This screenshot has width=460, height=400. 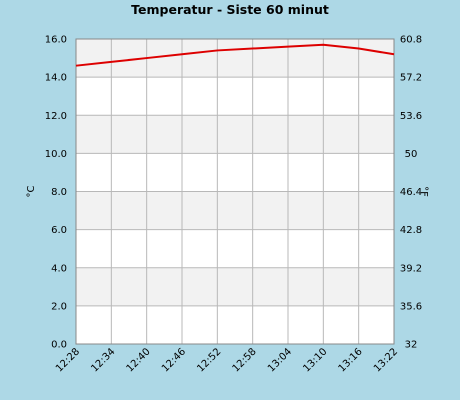 I want to click on y2-tick-label: 57.2, so click(x=411, y=78).